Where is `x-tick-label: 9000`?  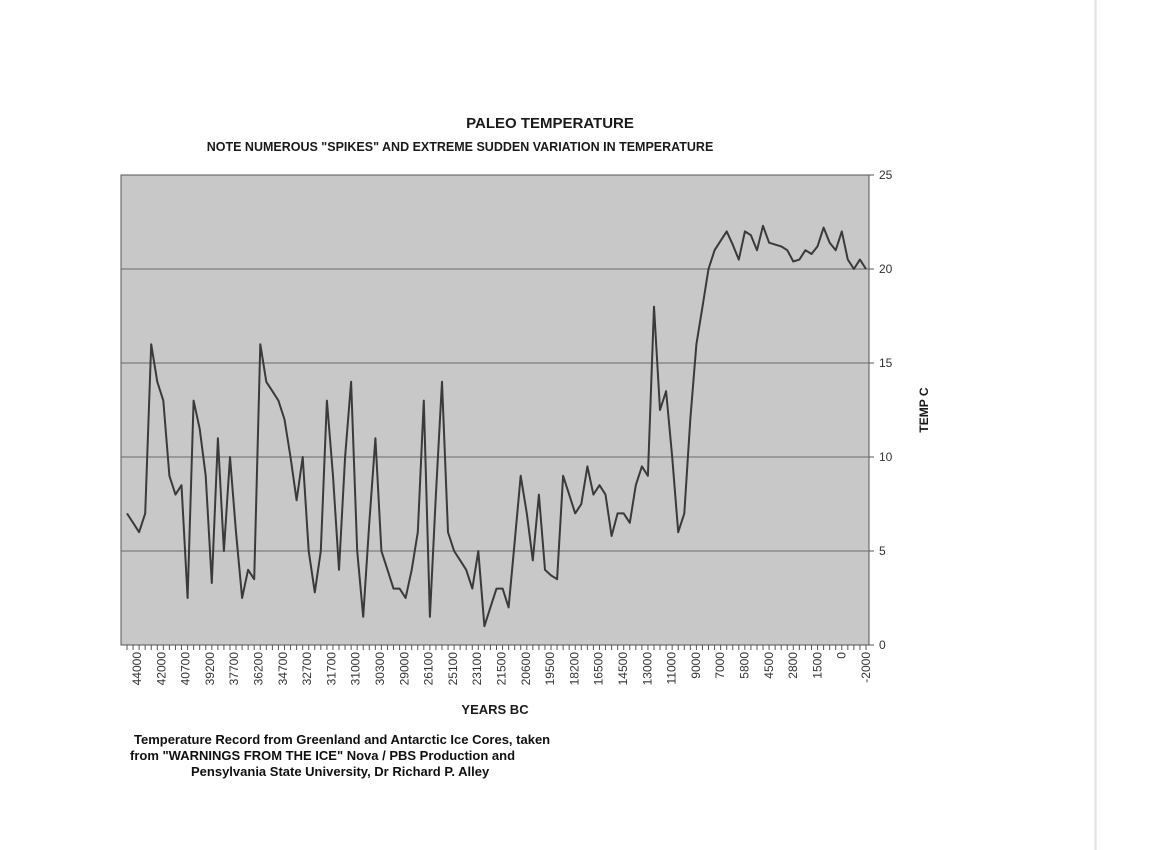
x-tick-label: 9000 is located at coordinates (696, 665).